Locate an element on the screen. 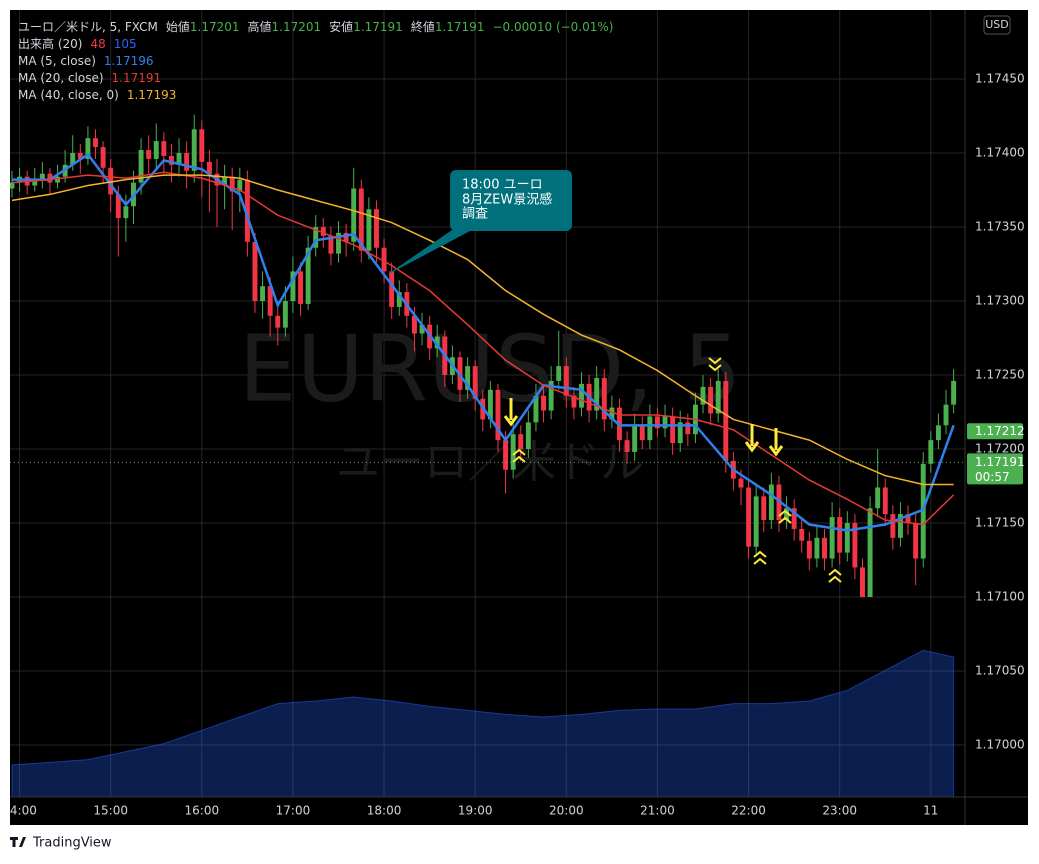 The height and width of the screenshot is (864, 1039). volume-legend: 出来高 (20) 48 105 is located at coordinates (77, 43).